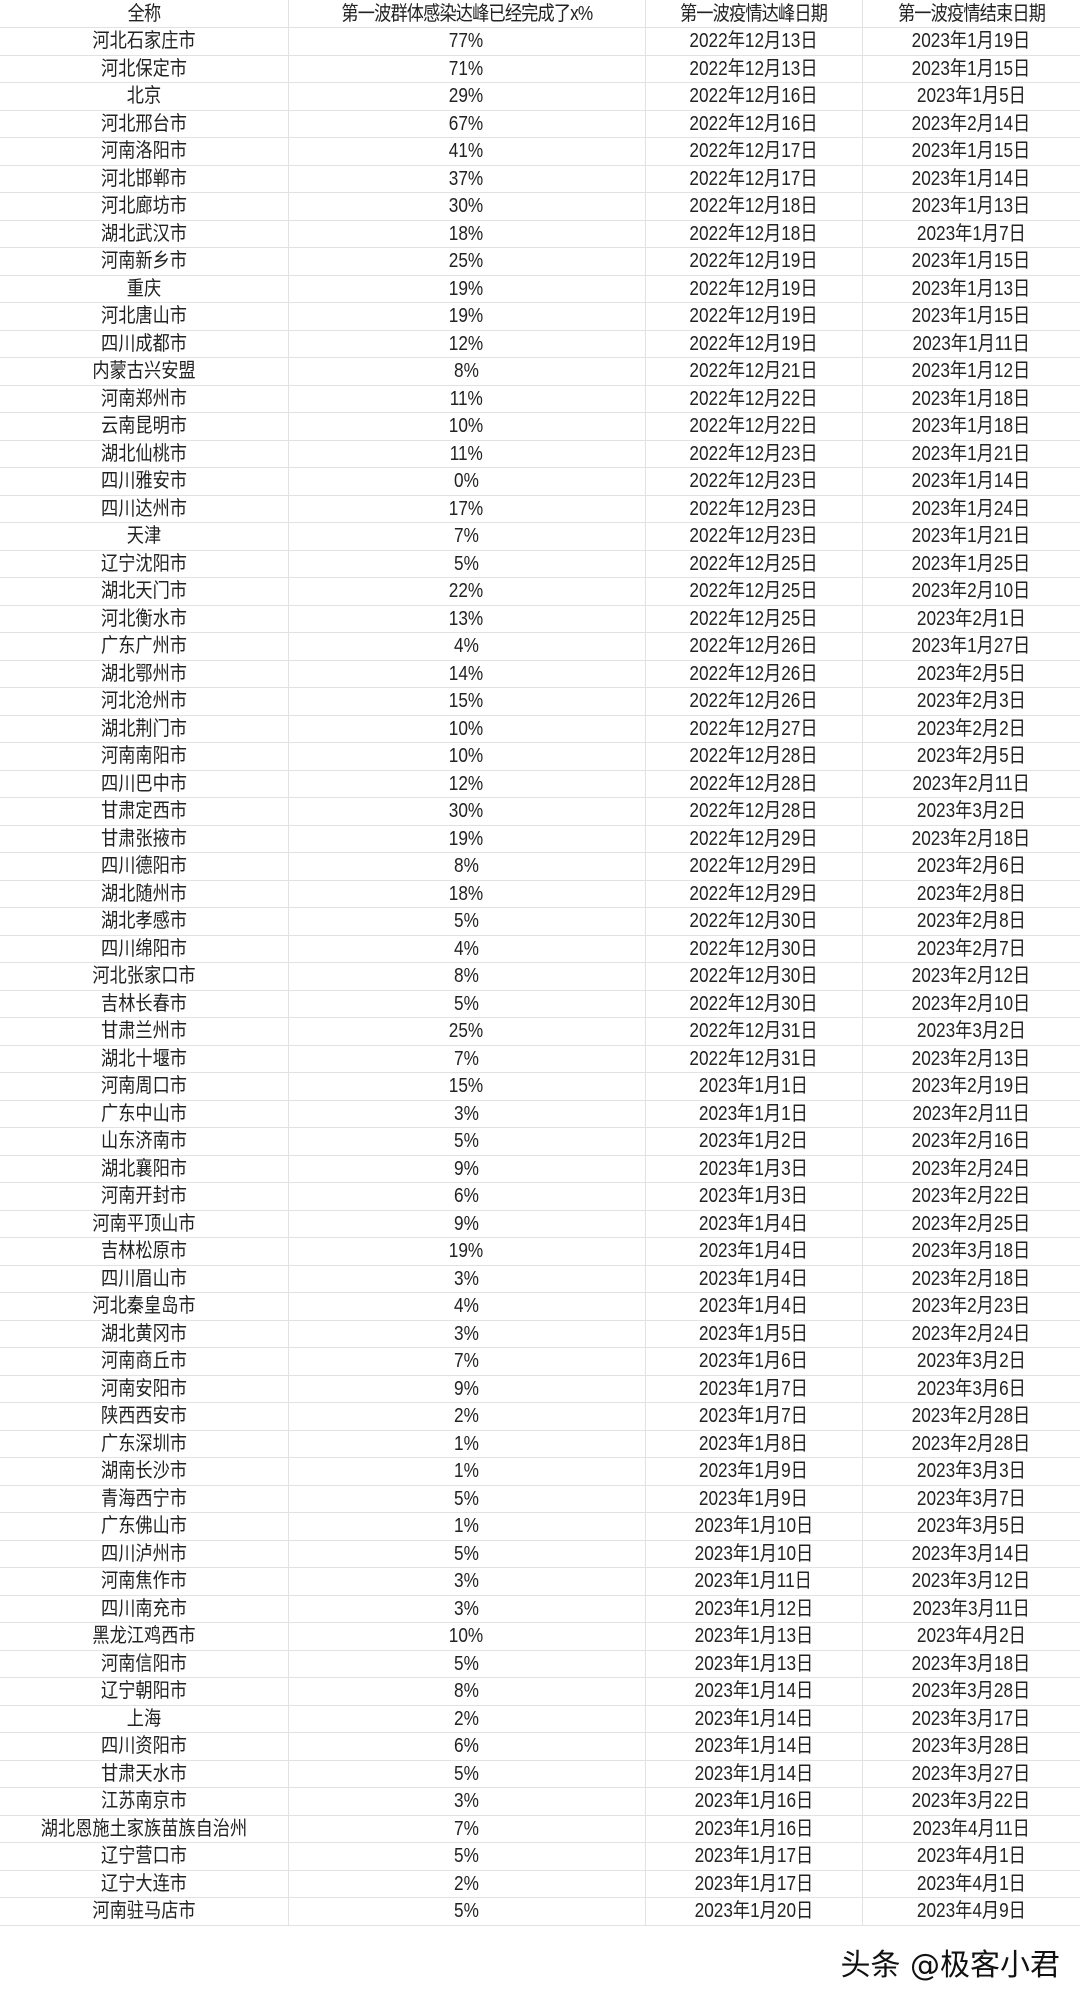 Image resolution: width=1080 pixels, height=1998 pixels. Describe the element at coordinates (466, 673) in the screenshot. I see `cell-text: 14%` at that location.